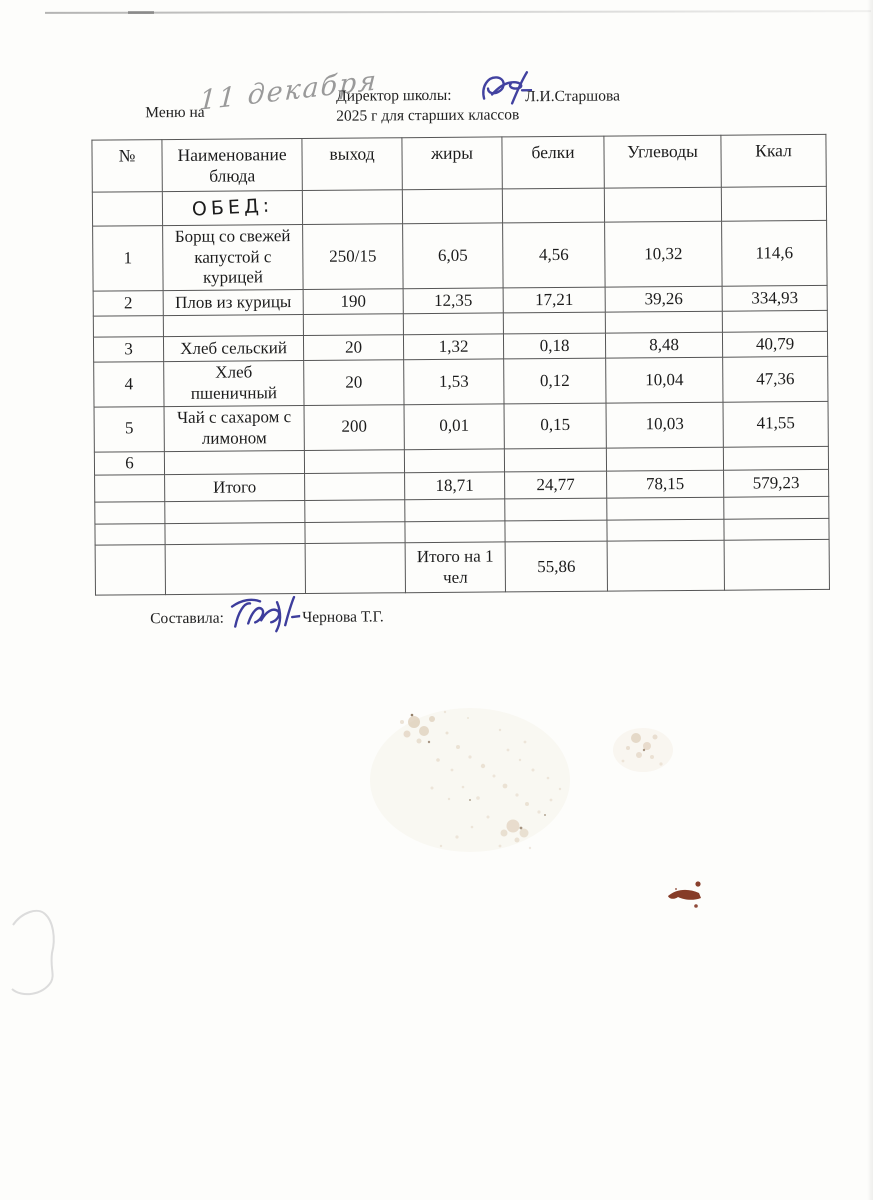 This screenshot has width=873, height=1200. I want to click on page-edge-shadow, so click(870, 600).